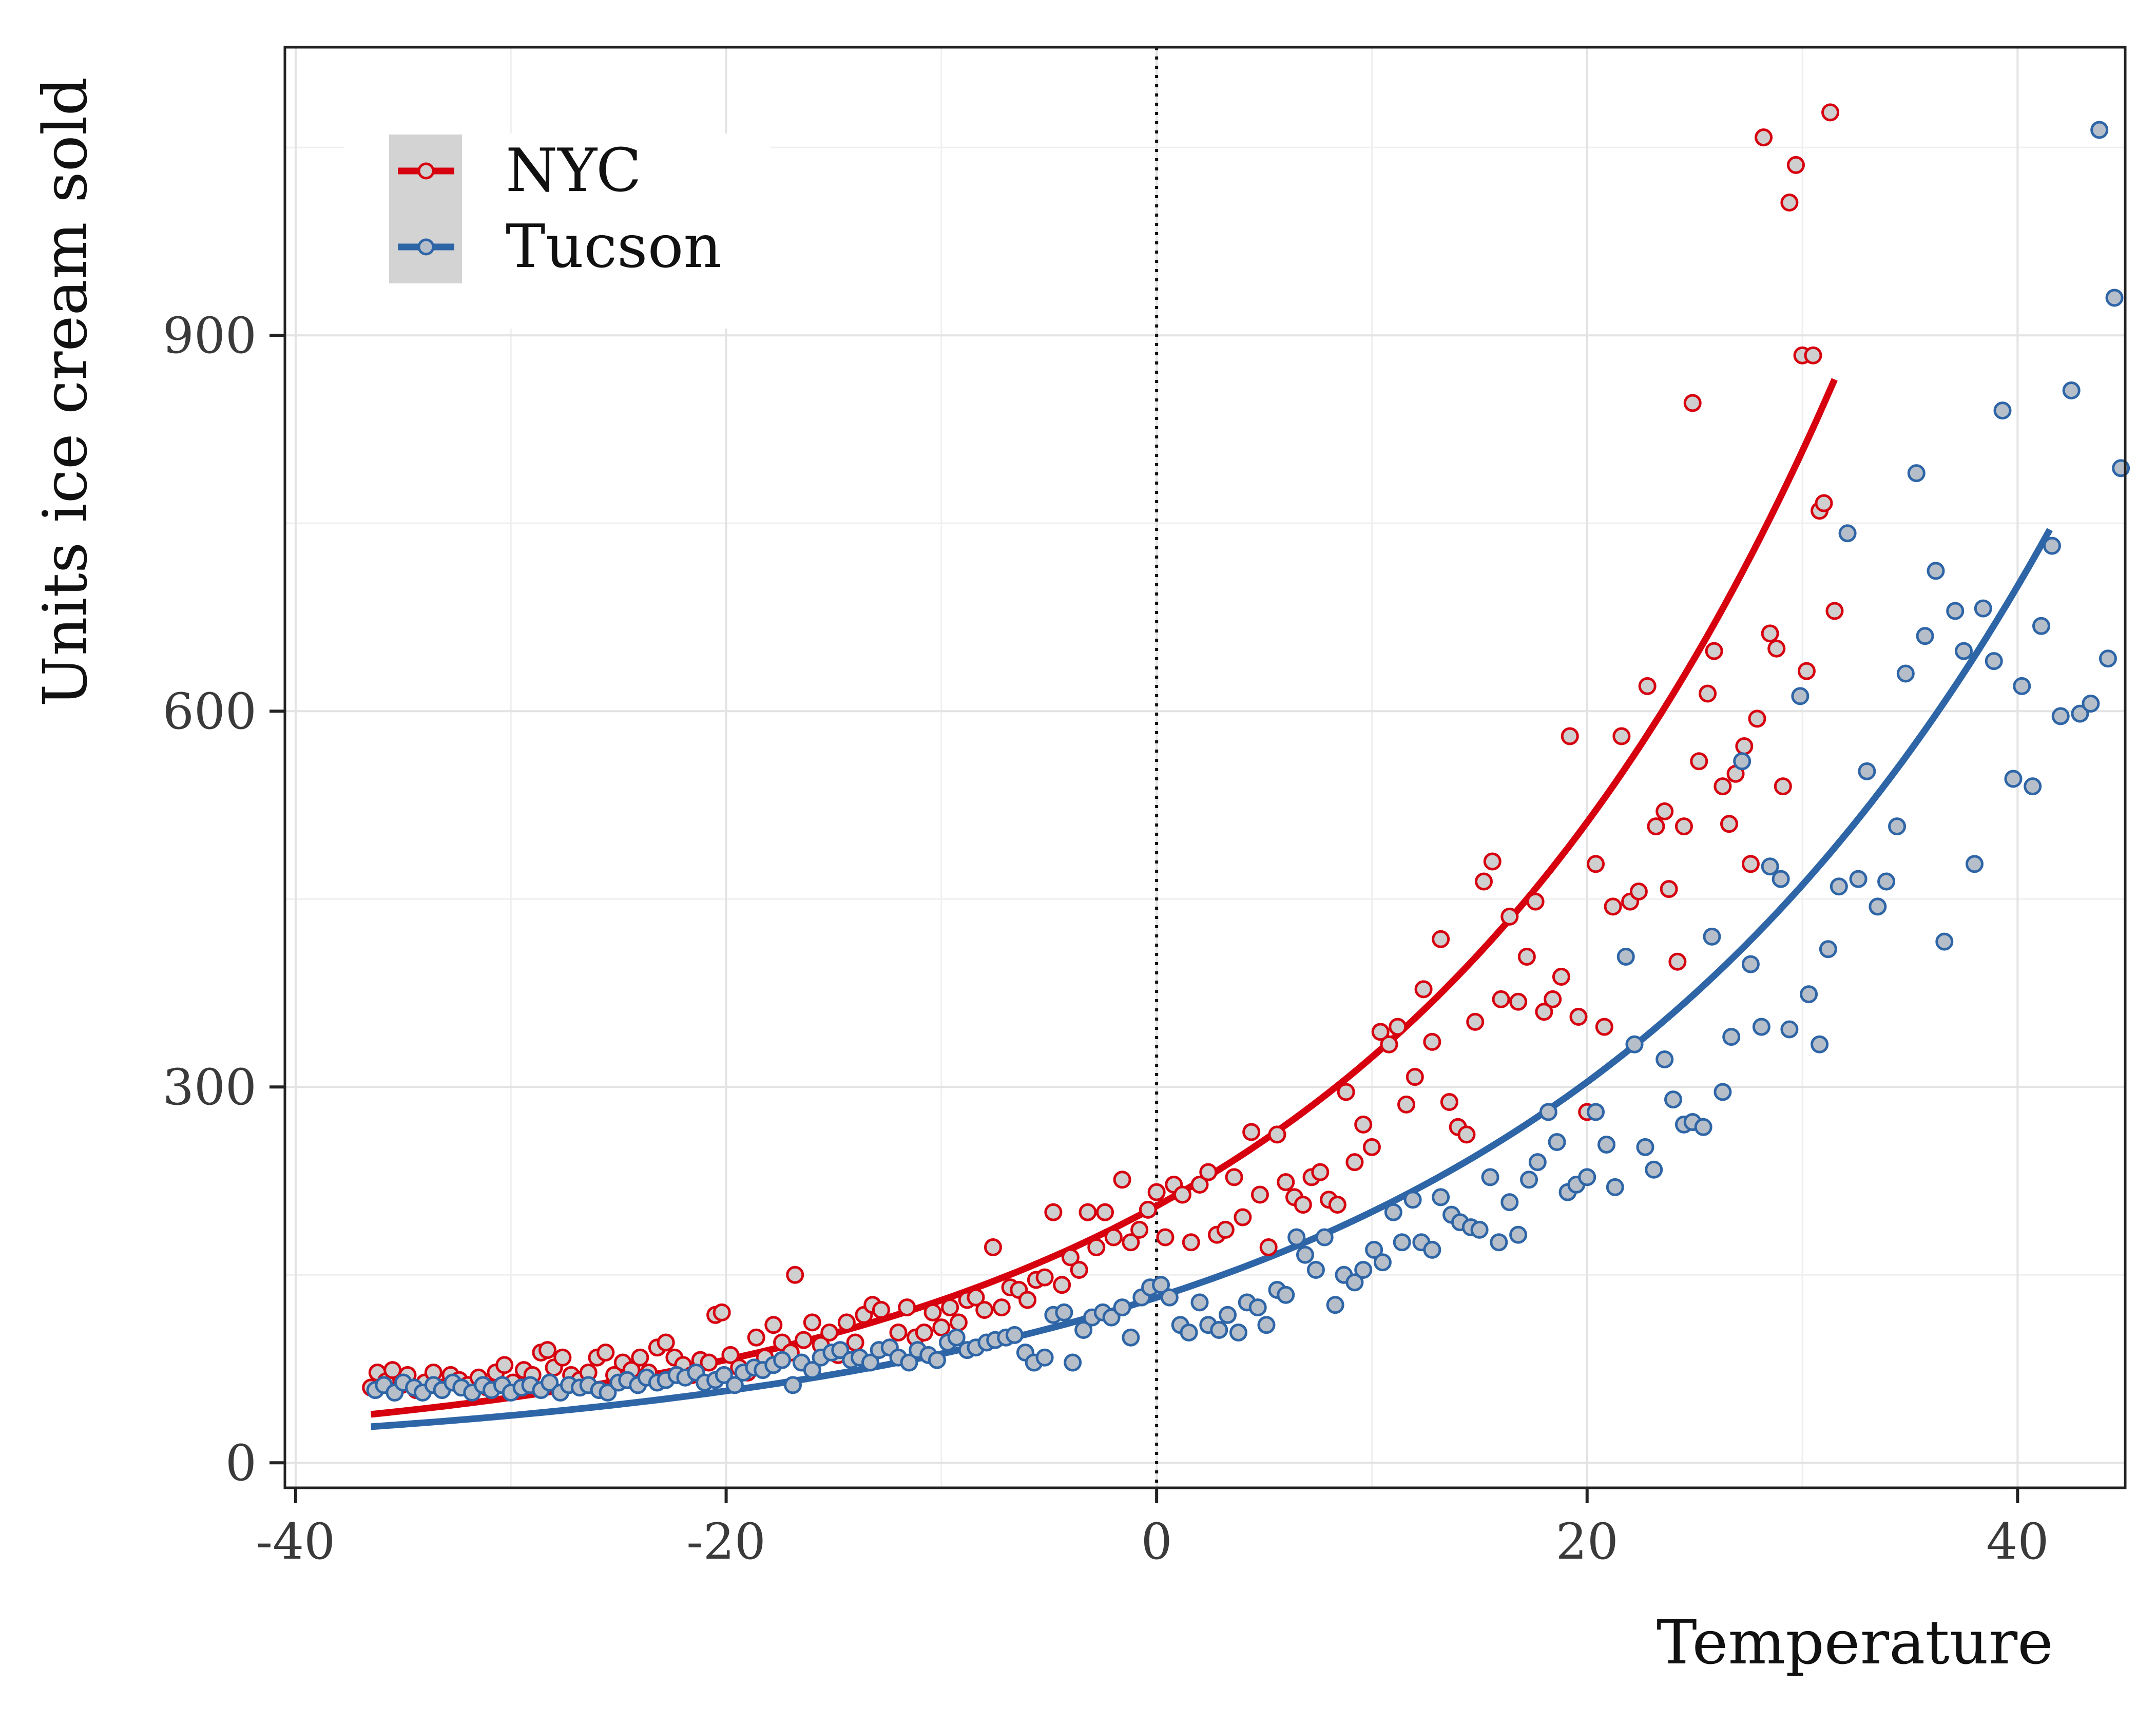 The width and height of the screenshot is (2156, 1725). Describe the element at coordinates (726, 1541) in the screenshot. I see `x-tick-label: -20` at that location.